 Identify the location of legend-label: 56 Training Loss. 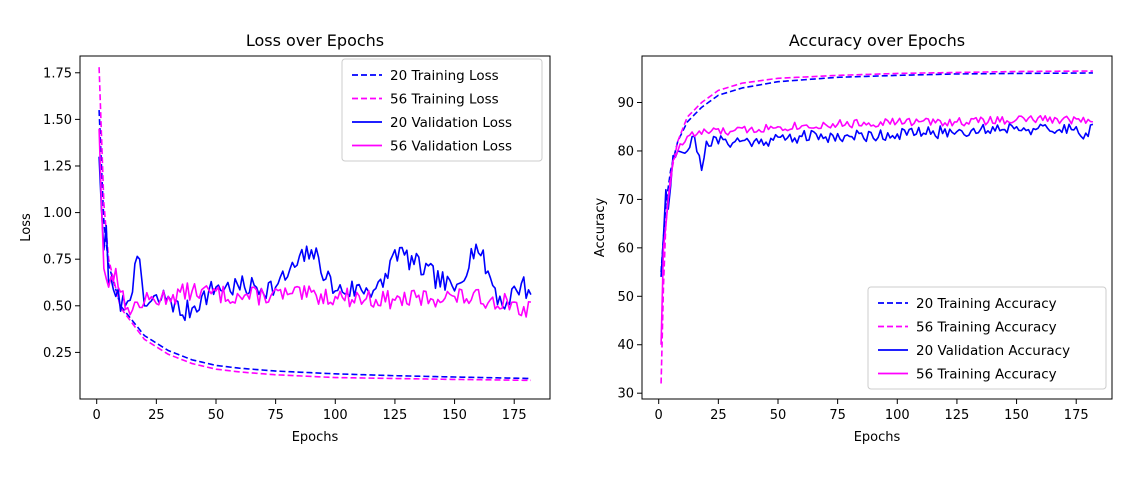
(444, 100).